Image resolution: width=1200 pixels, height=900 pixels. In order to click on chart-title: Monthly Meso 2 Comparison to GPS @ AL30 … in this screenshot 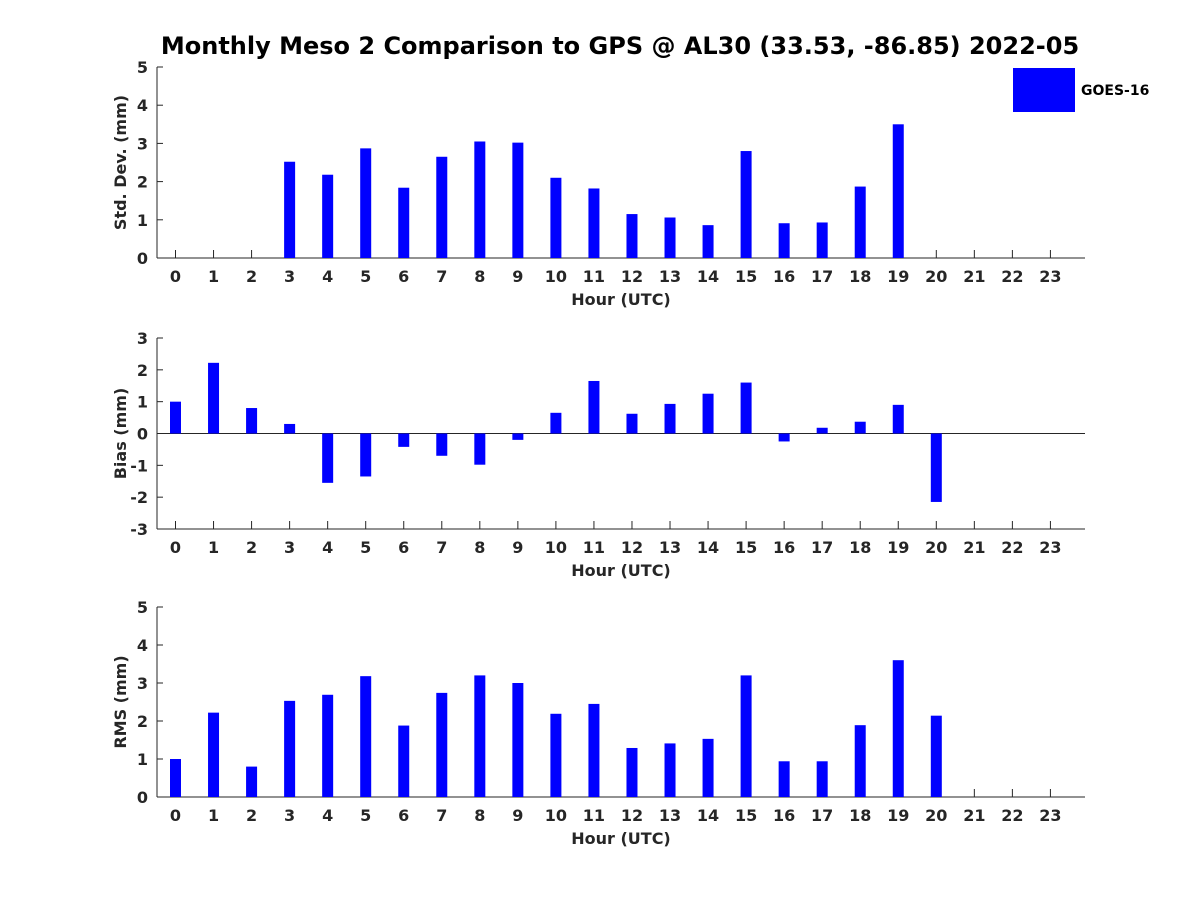, I will do `click(620, 46)`.